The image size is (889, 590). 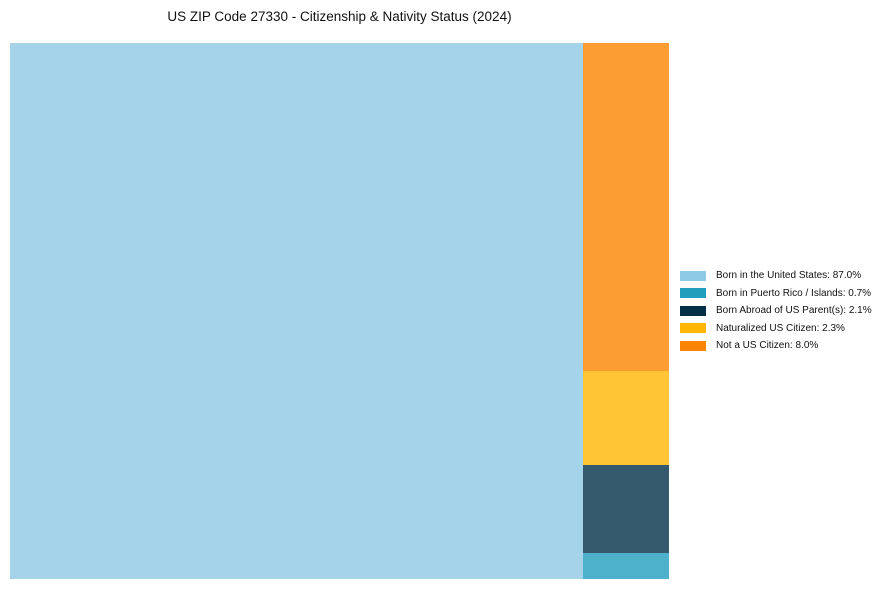 I want to click on legend-item: Naturalized US Citizen: 2.3%, so click(x=776, y=329).